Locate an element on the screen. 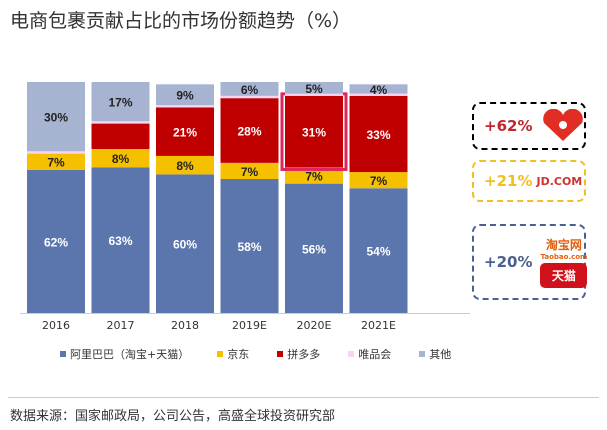 The width and height of the screenshot is (607, 430). taobao-tmall-logo: 淘宝网 Taobao.com 天猫 is located at coordinates (564, 262).